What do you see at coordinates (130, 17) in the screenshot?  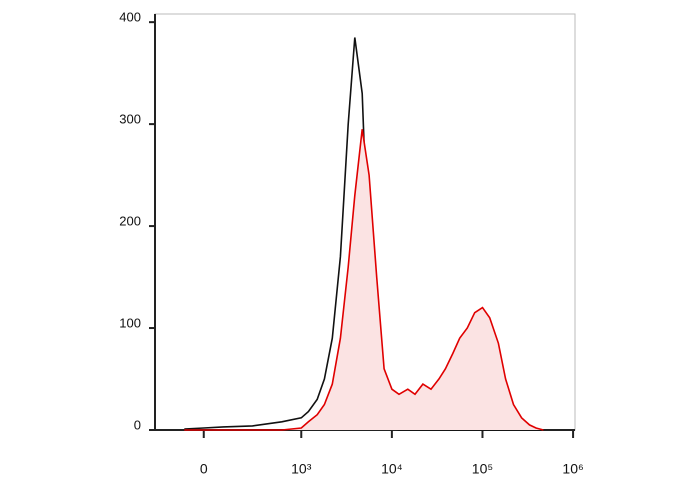 I see `y-tick-label: 400` at bounding box center [130, 17].